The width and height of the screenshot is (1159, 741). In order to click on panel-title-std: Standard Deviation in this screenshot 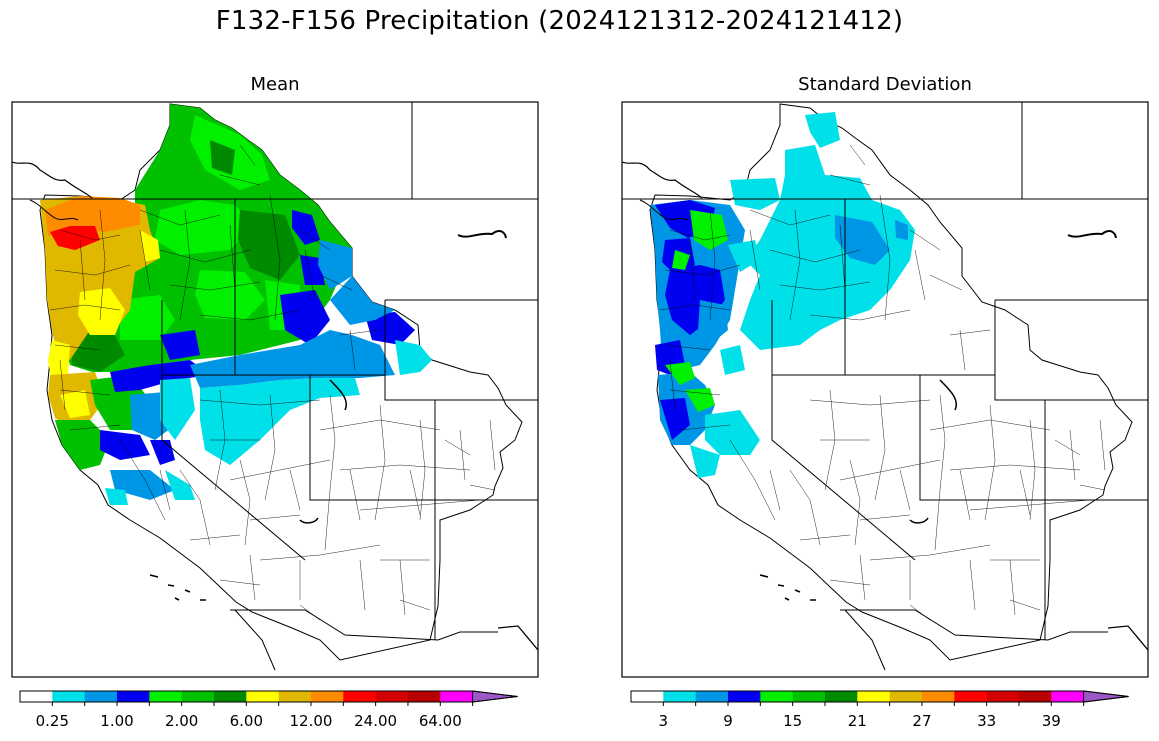, I will do `click(885, 84)`.